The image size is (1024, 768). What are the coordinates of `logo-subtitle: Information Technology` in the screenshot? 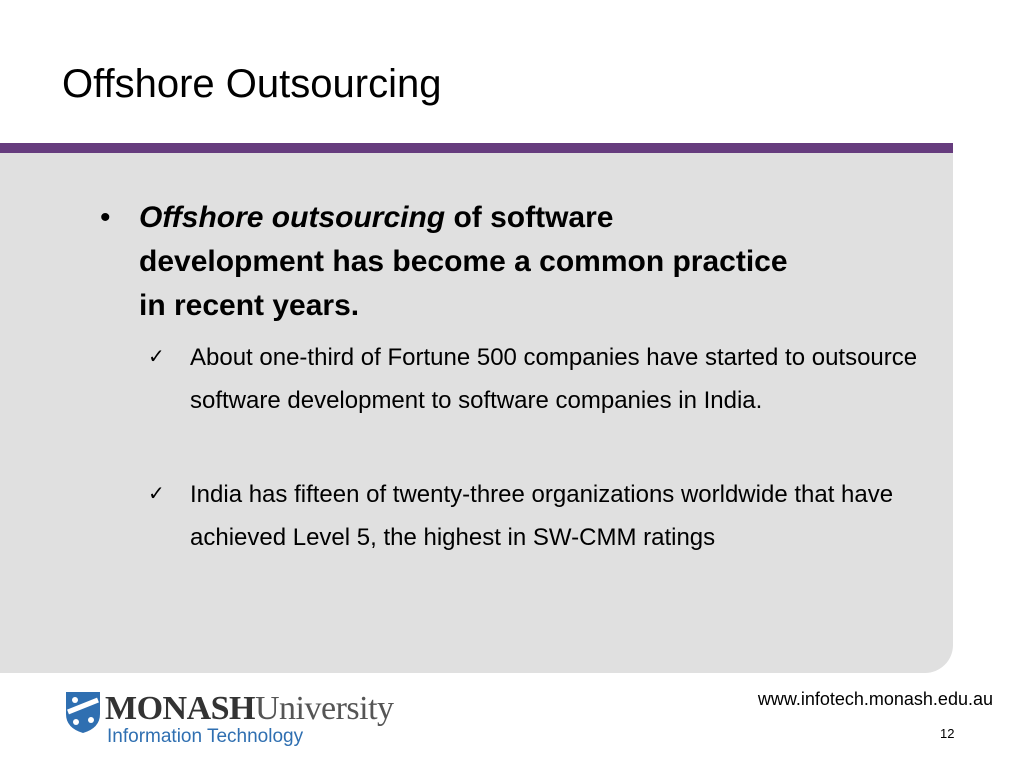 It's located at (205, 736).